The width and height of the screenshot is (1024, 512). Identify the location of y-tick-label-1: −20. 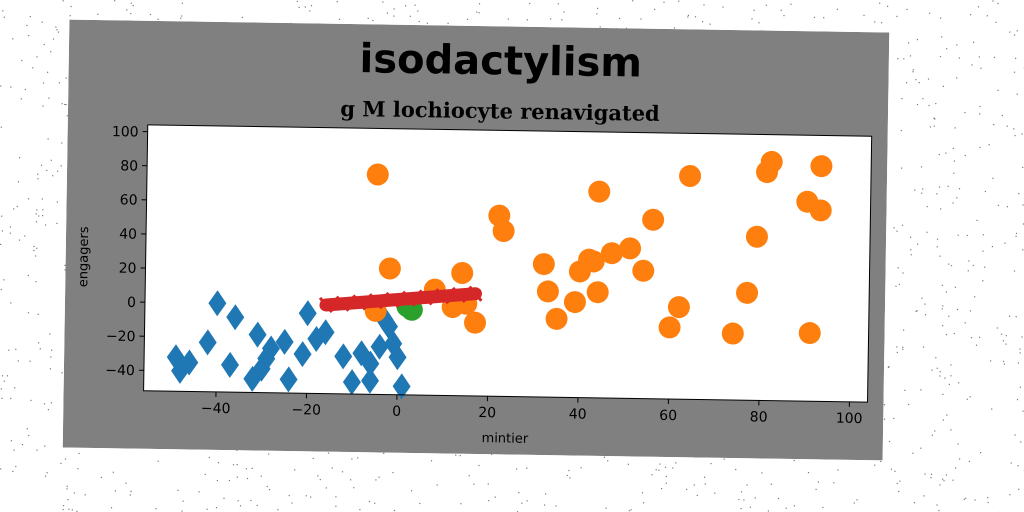
(121, 337).